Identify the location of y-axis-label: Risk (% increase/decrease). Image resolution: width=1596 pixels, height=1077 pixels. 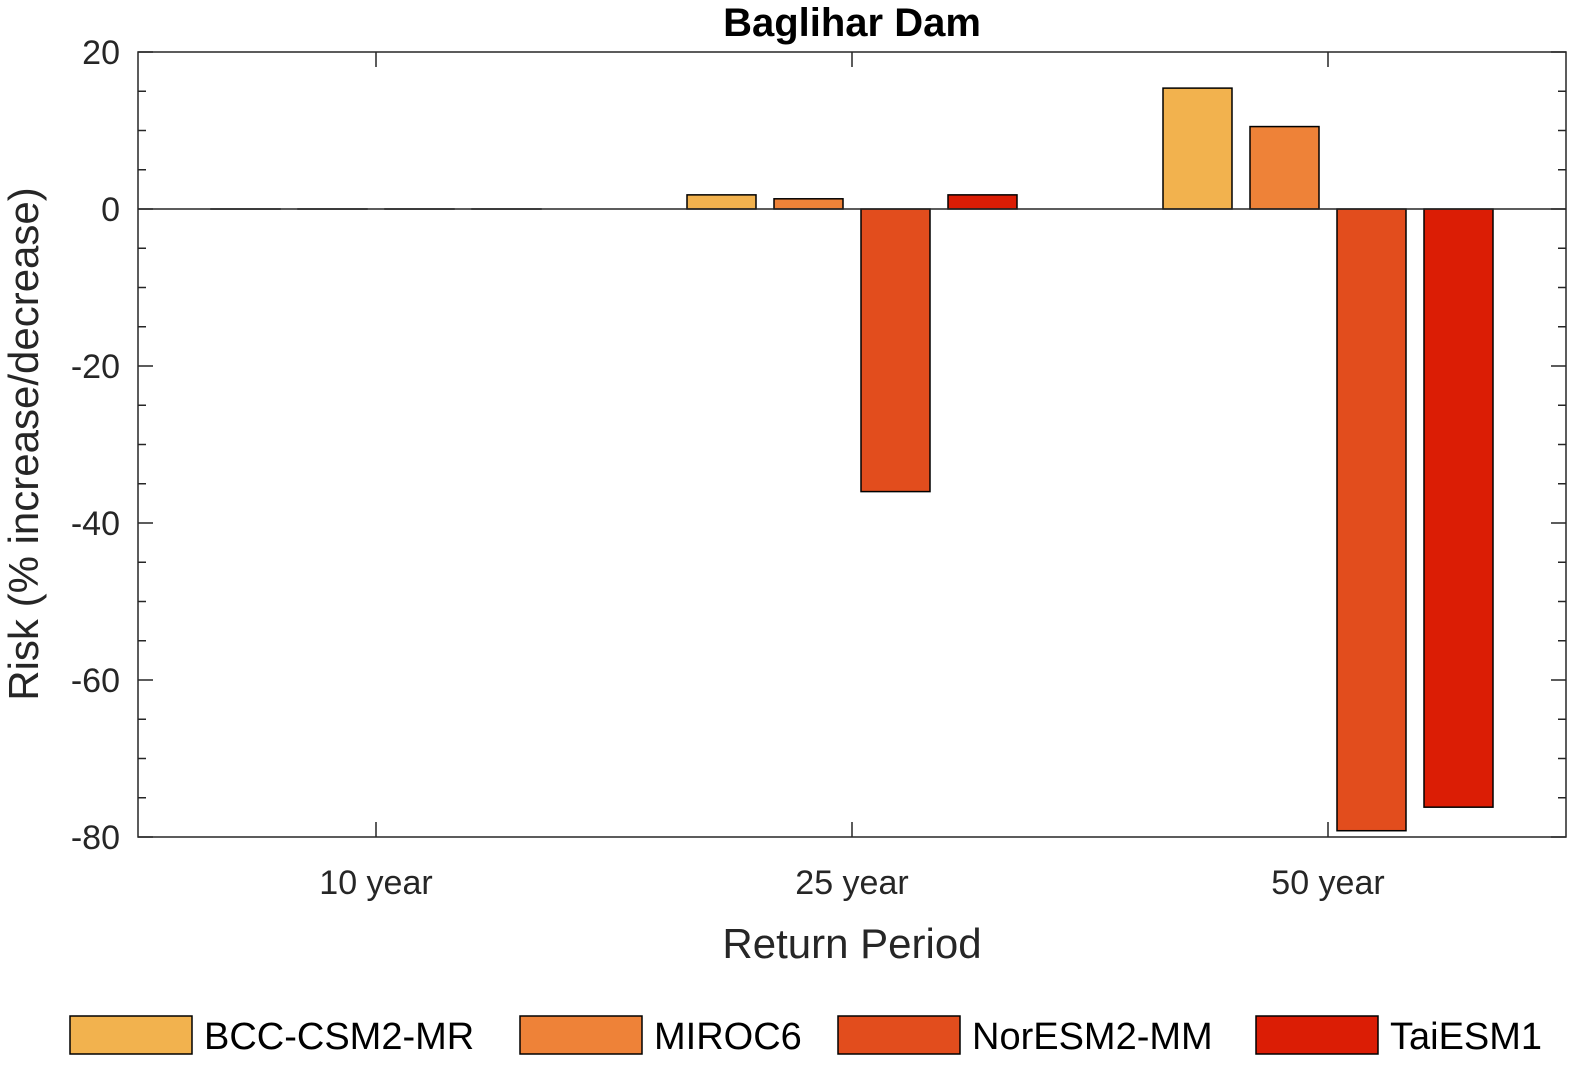
(23, 444).